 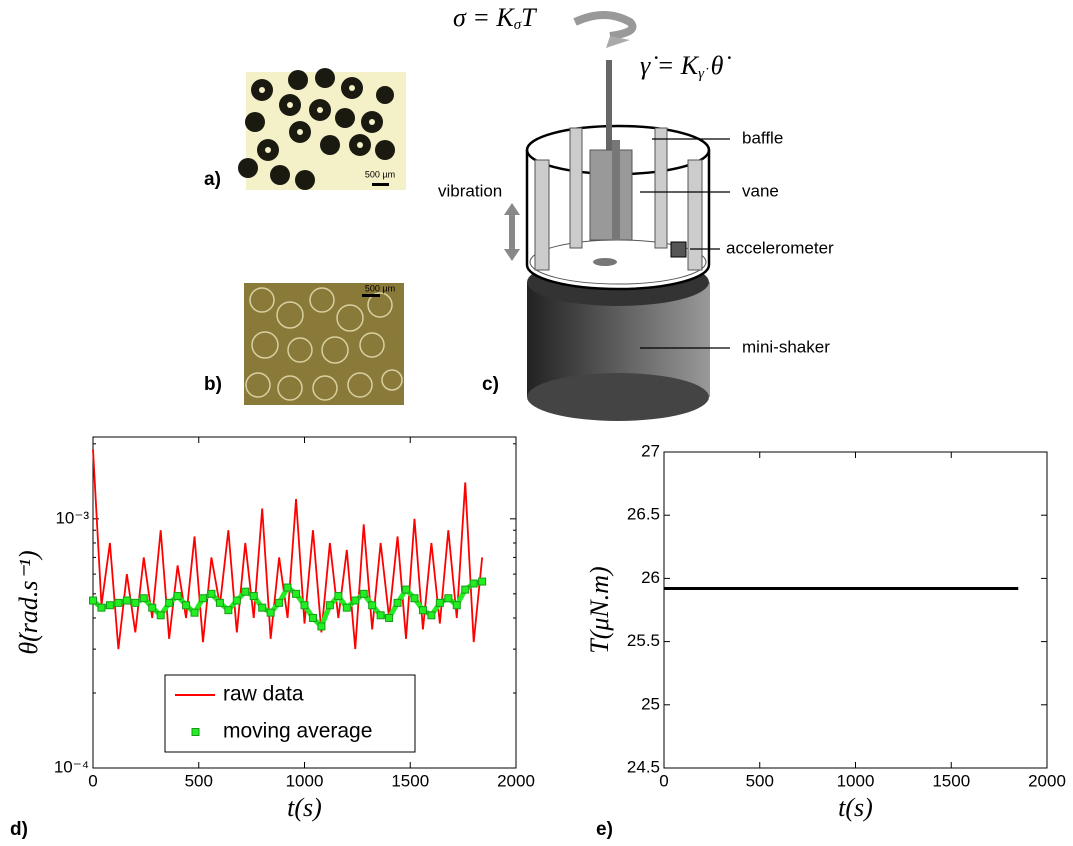 What do you see at coordinates (71, 766) in the screenshot?
I see `y-tick-label: 10⁻⁴` at bounding box center [71, 766].